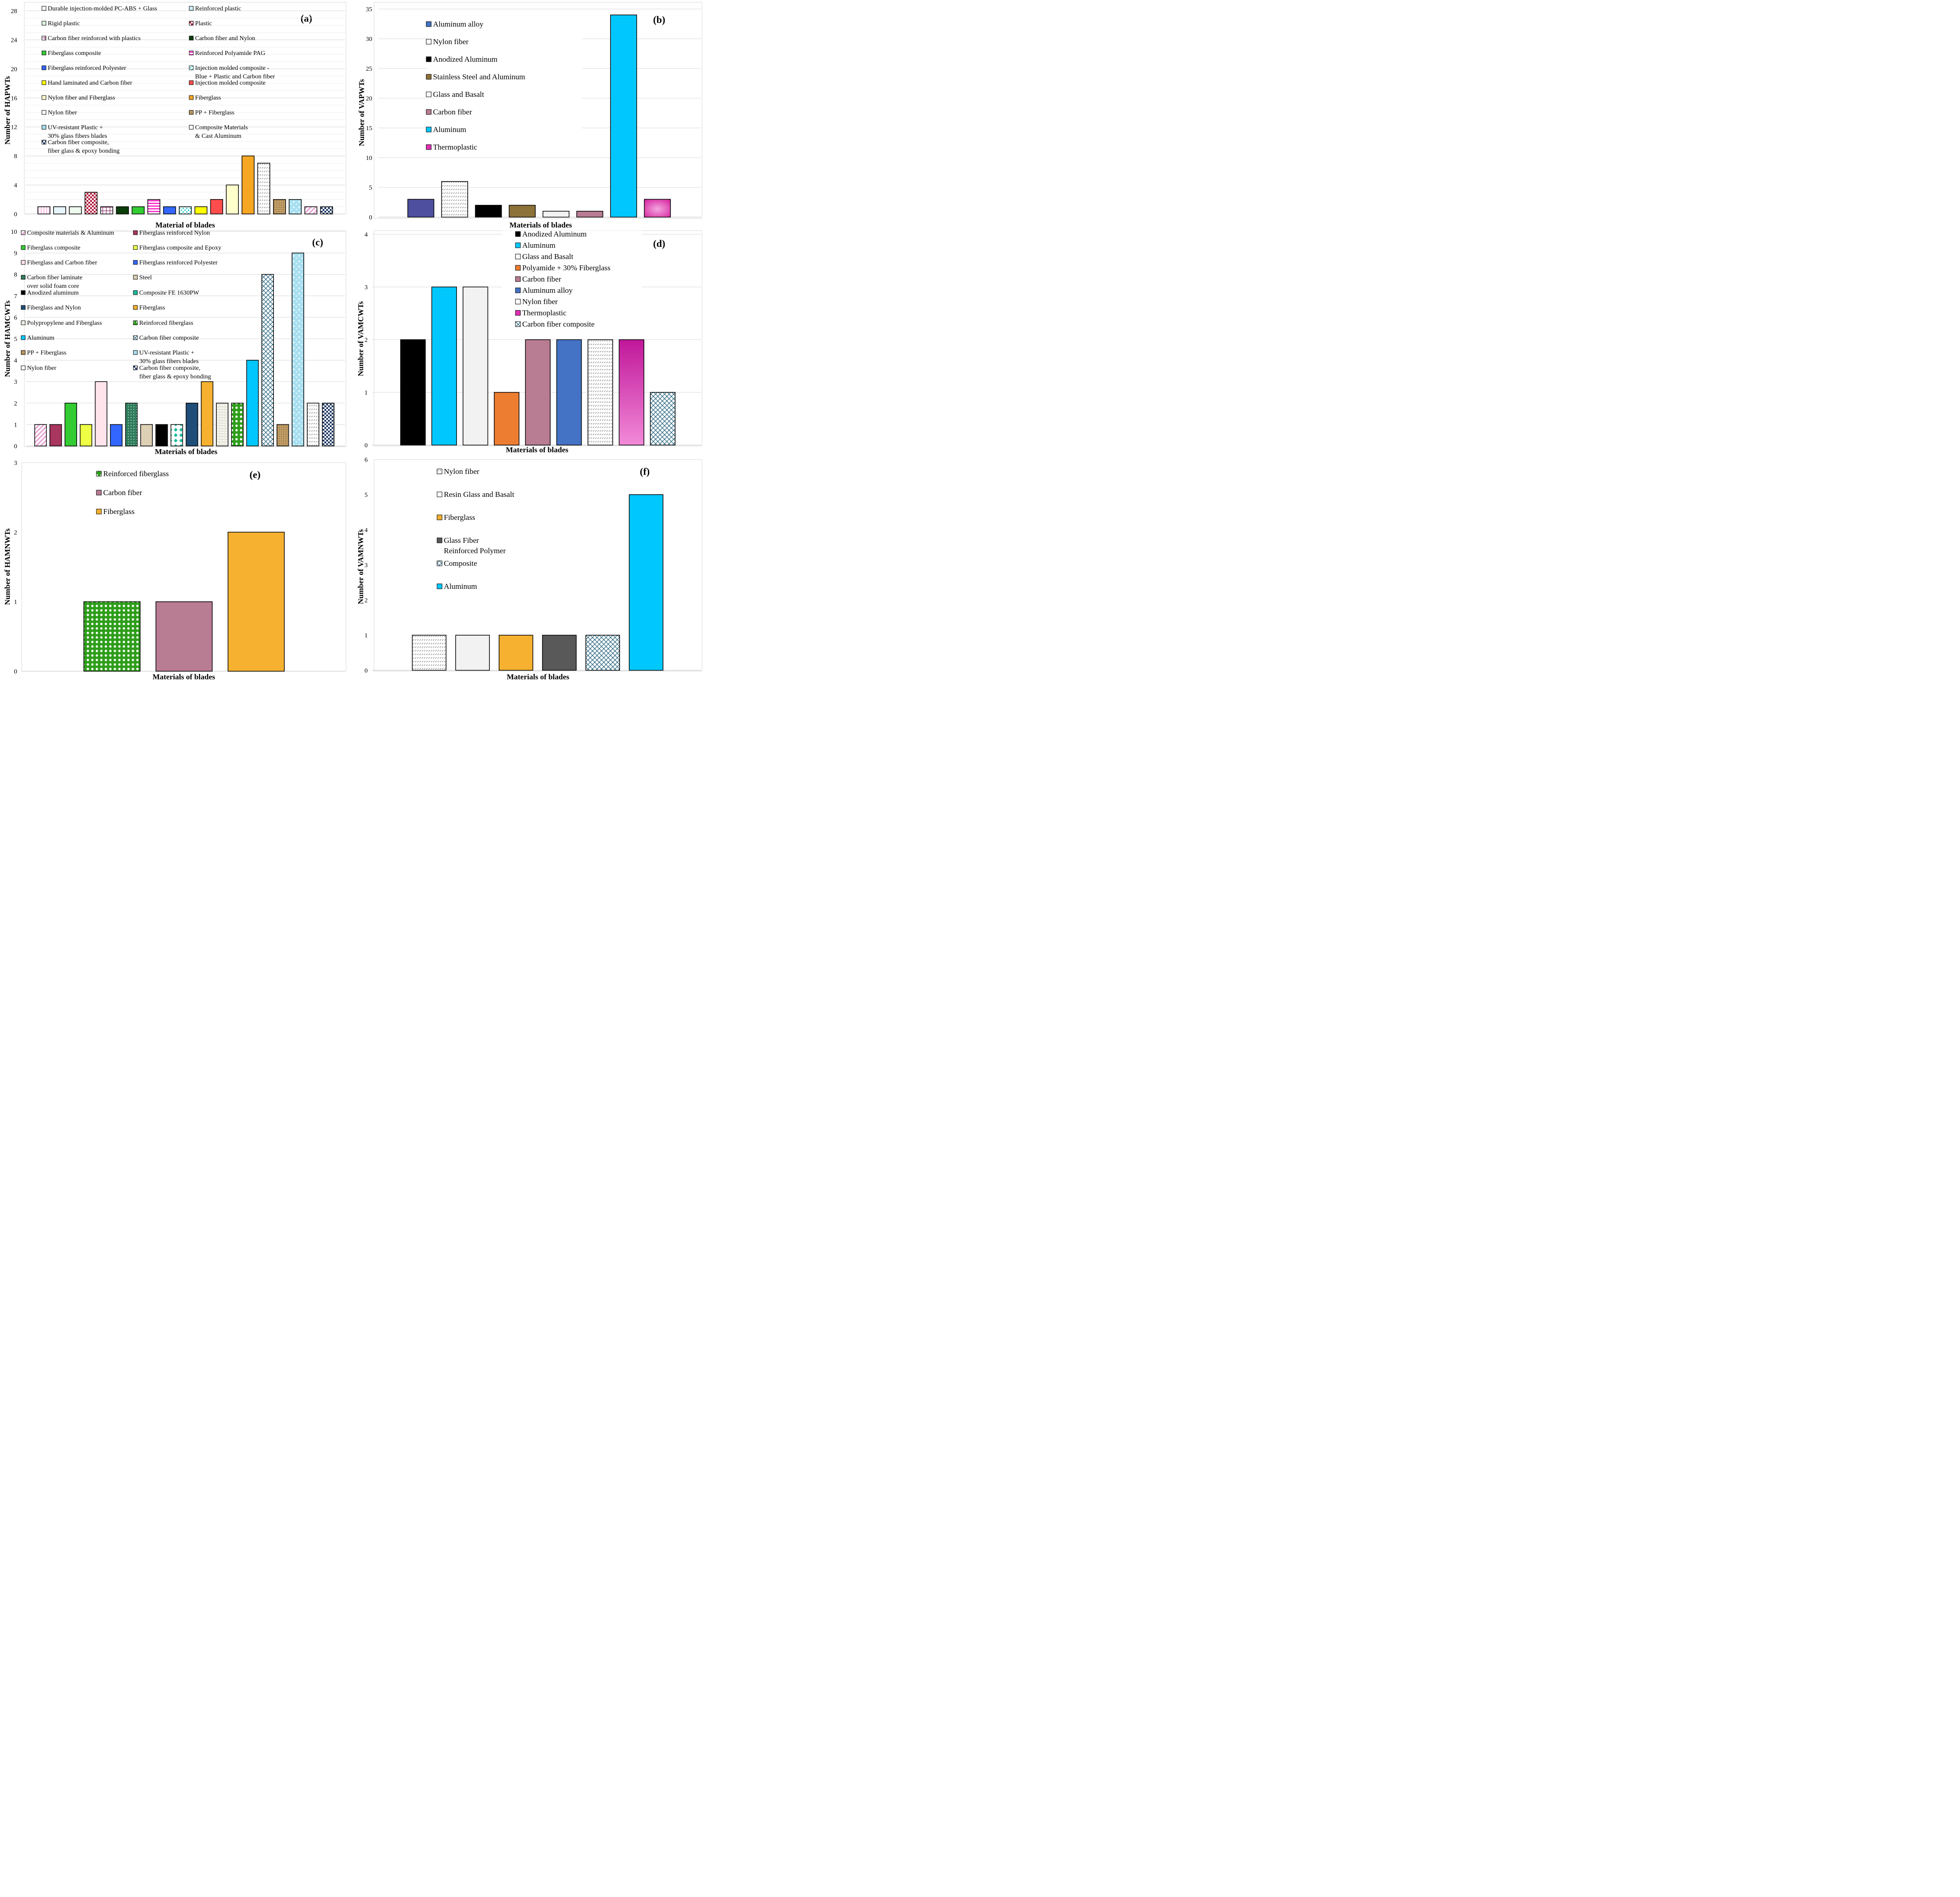  What do you see at coordinates (169, 293) in the screenshot?
I see `panel-c-legend-label: Composite FE 1630PW` at bounding box center [169, 293].